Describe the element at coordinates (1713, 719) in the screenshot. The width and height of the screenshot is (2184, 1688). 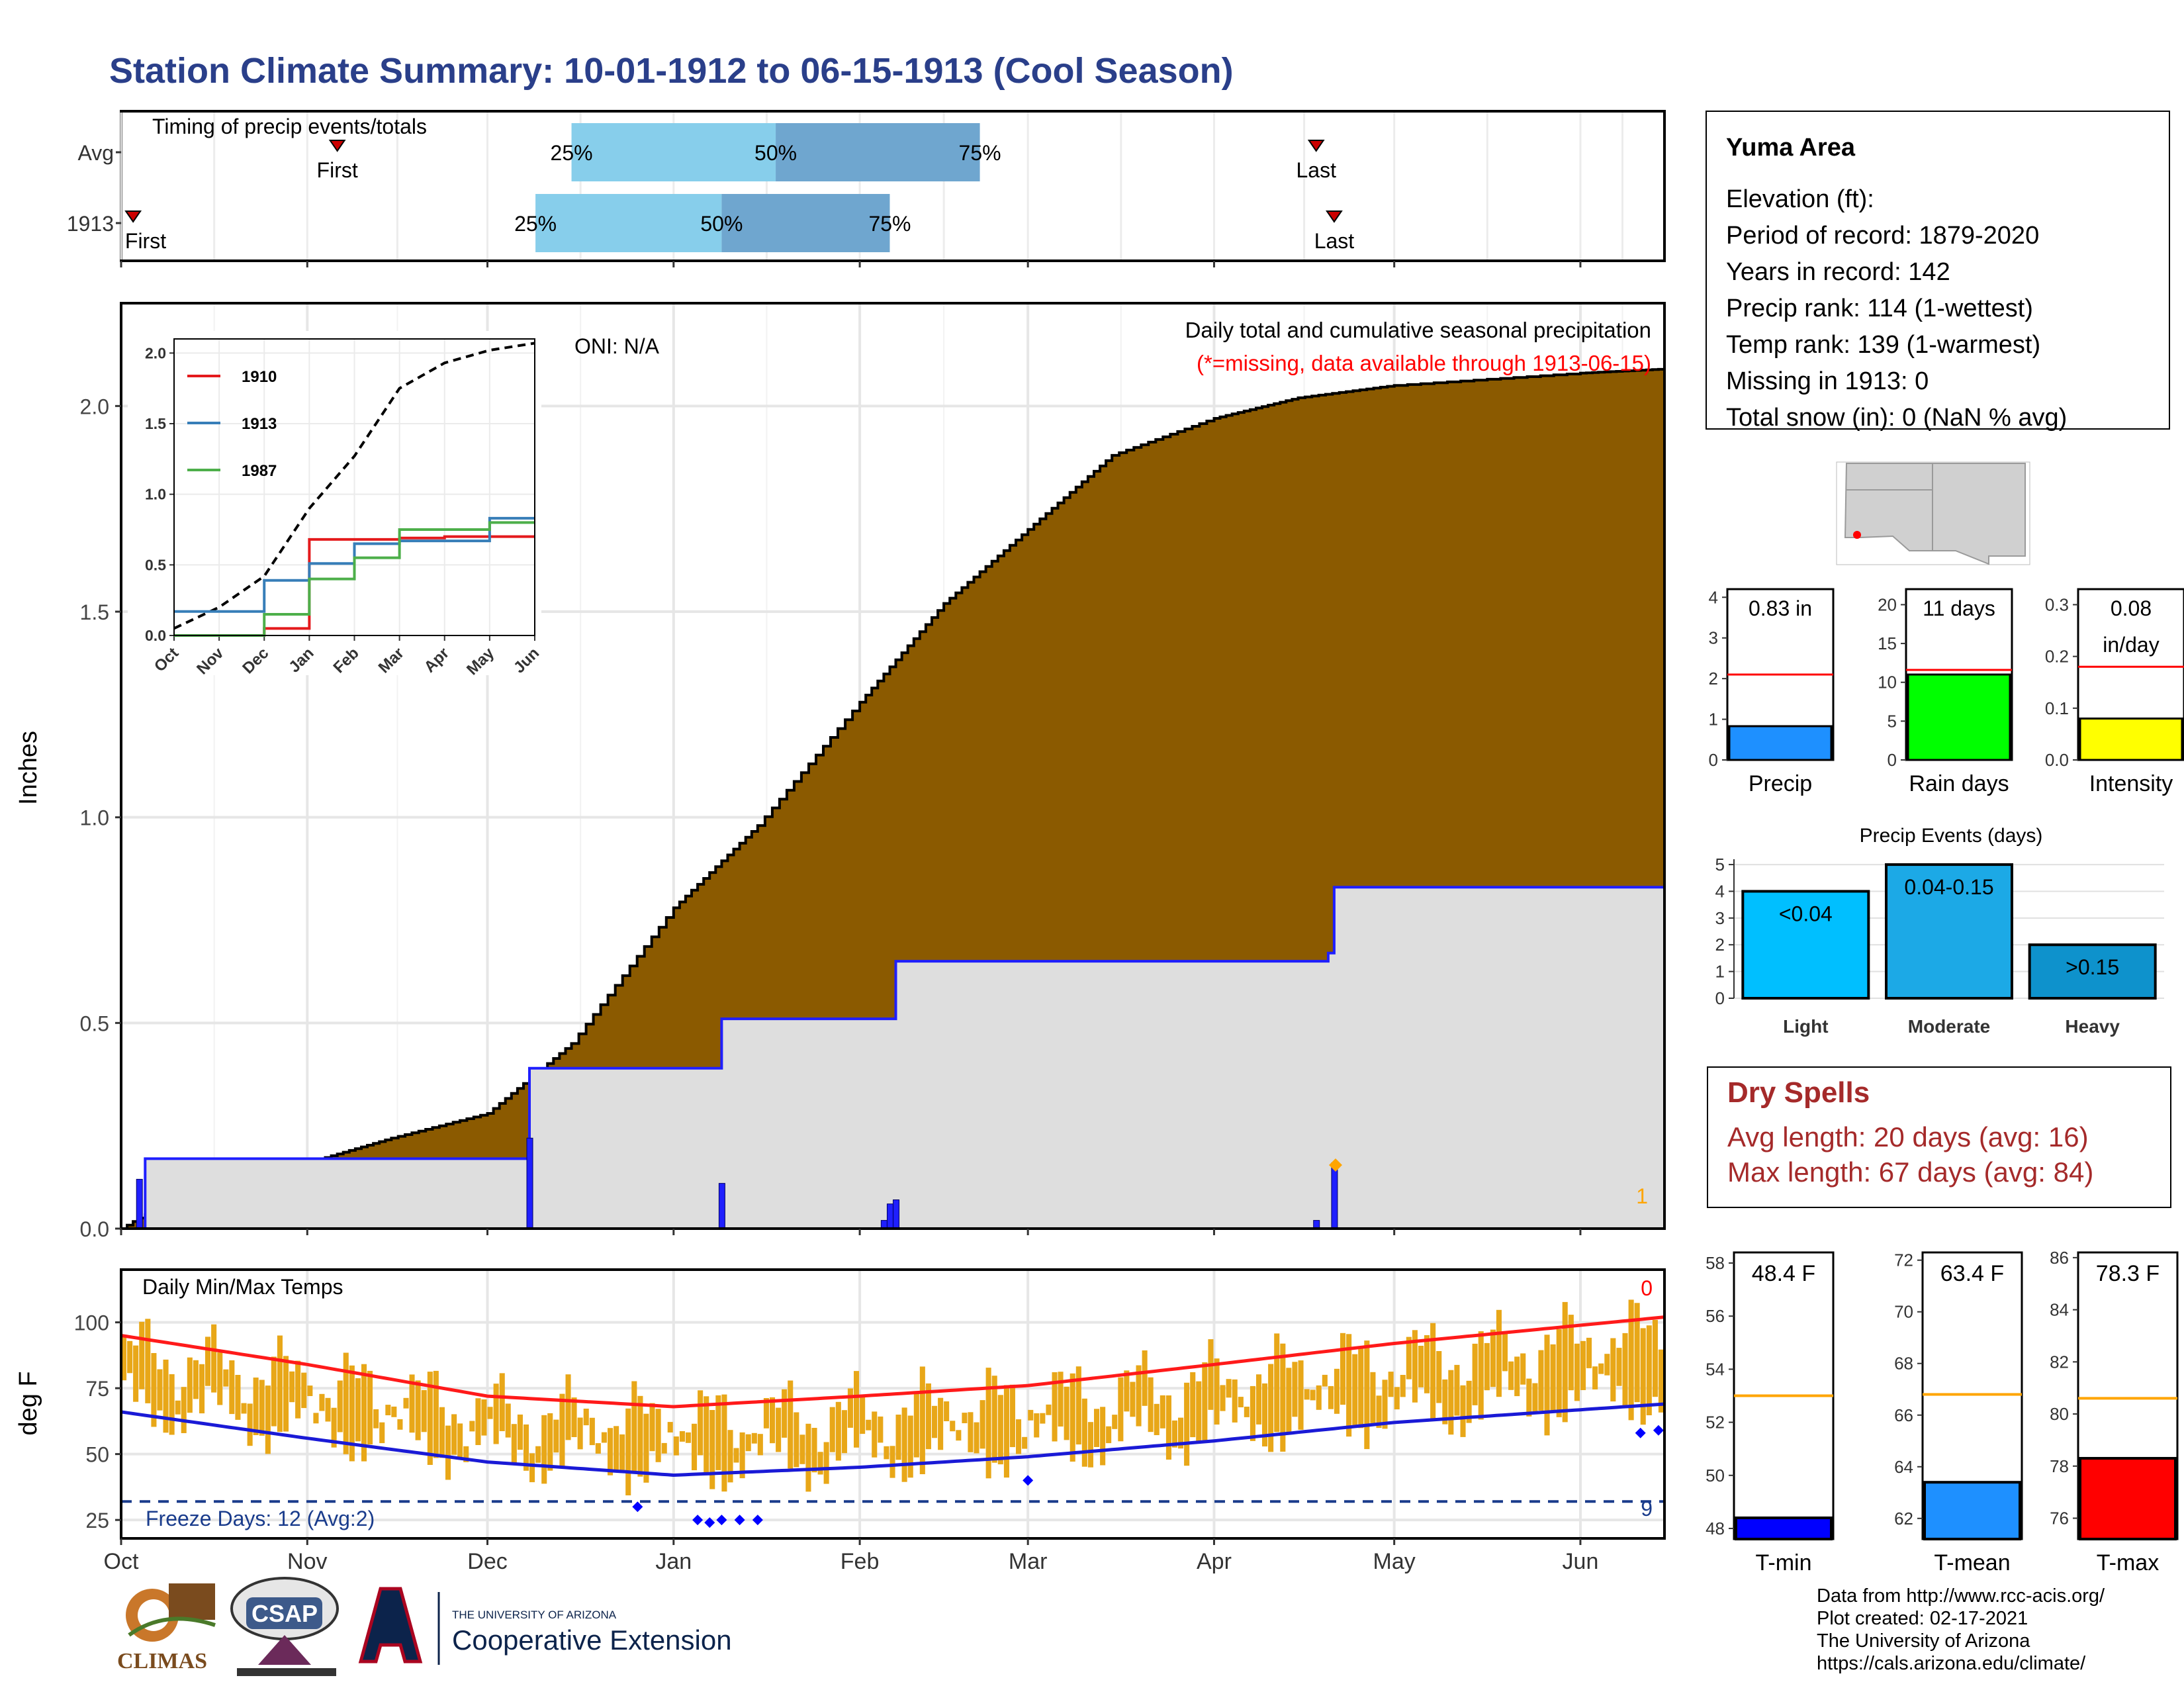
I see `summary-tick-label: 1` at that location.